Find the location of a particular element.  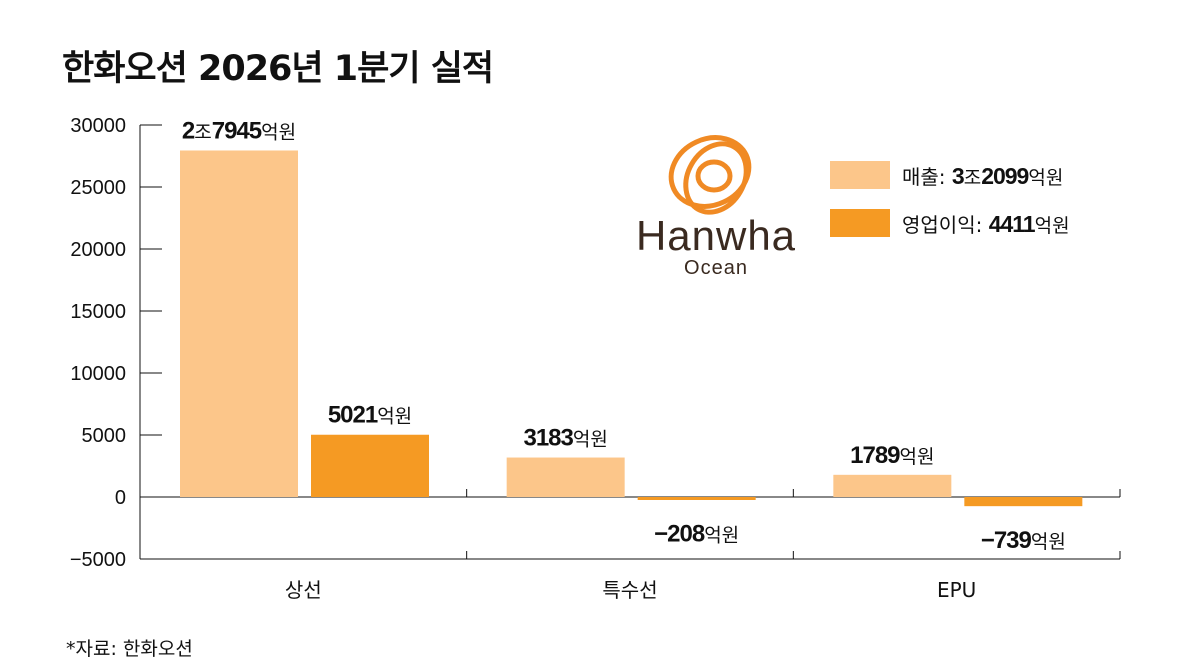

data-label-number: 1789 is located at coordinates (875, 455).